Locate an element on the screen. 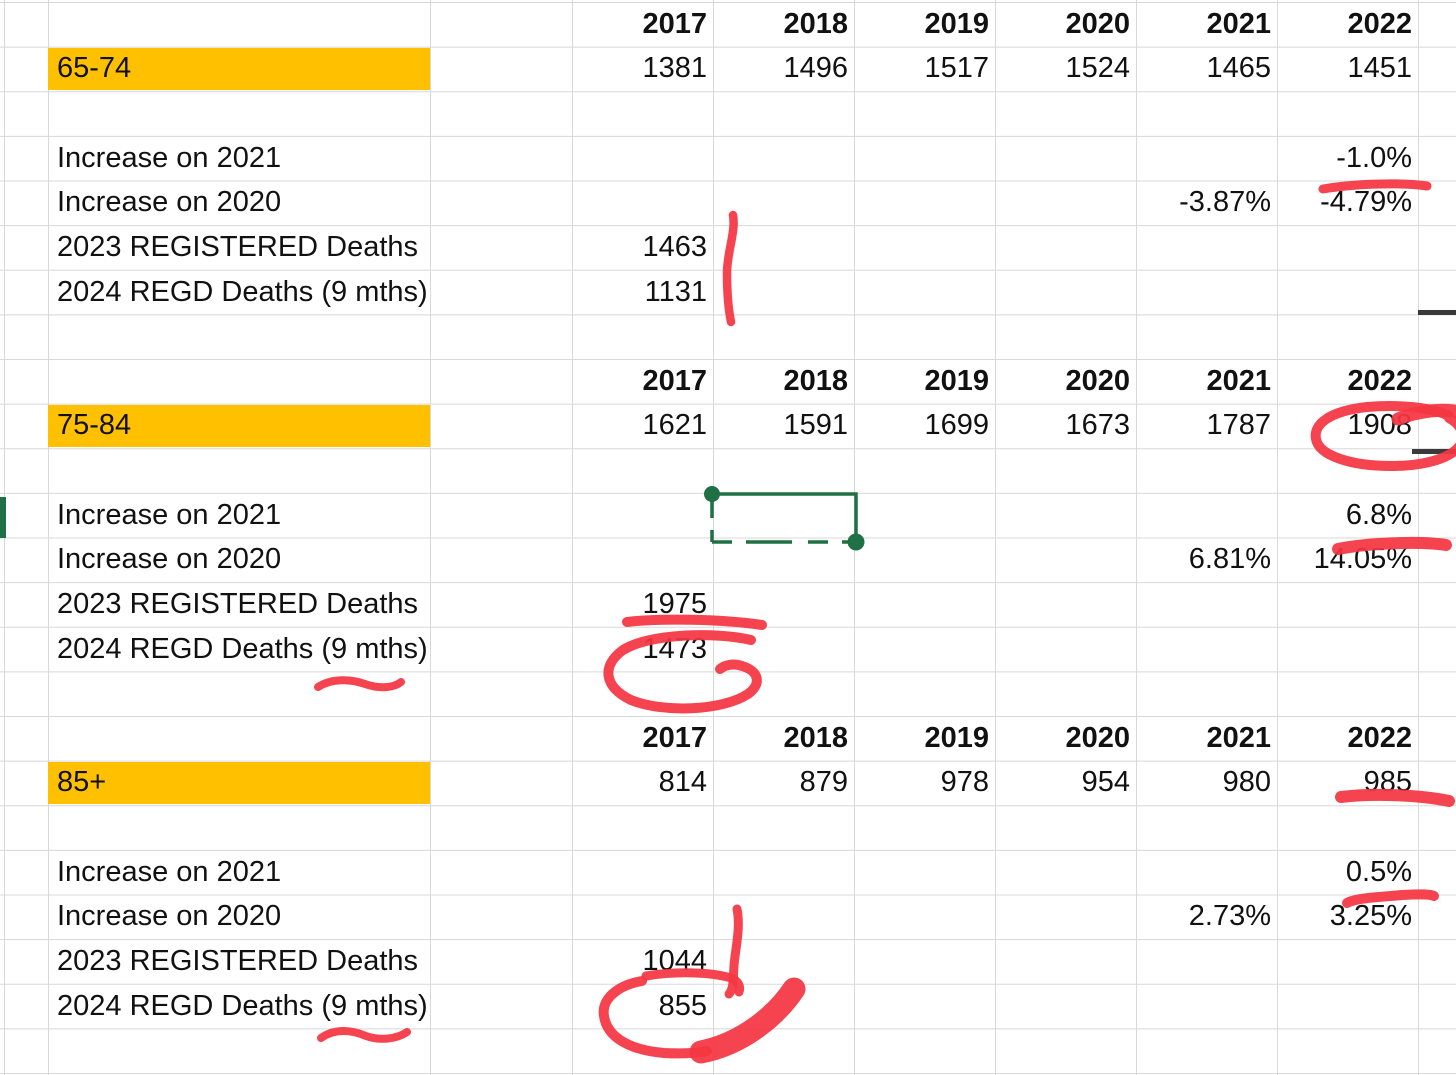 This screenshot has height=1075, width=1456. age-band-cell: 85+ is located at coordinates (239, 783).